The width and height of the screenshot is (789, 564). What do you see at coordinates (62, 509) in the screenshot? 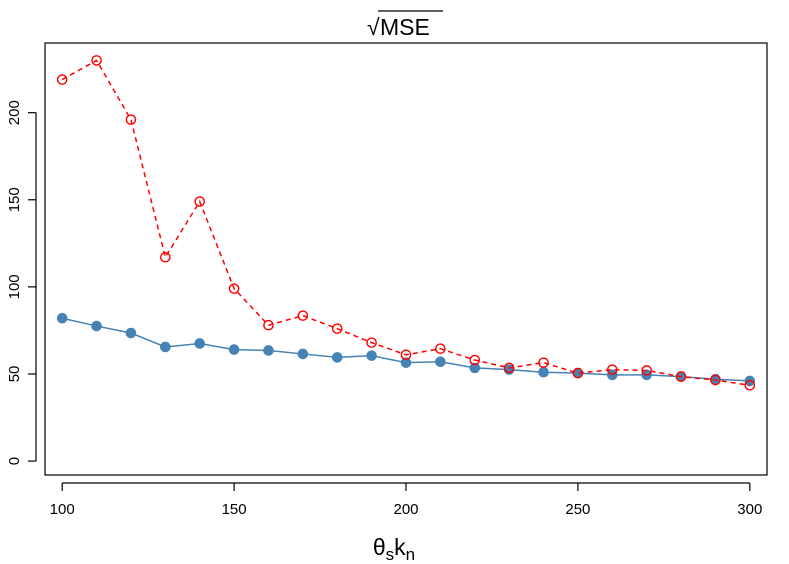
I see `x-tick-label: 100` at bounding box center [62, 509].